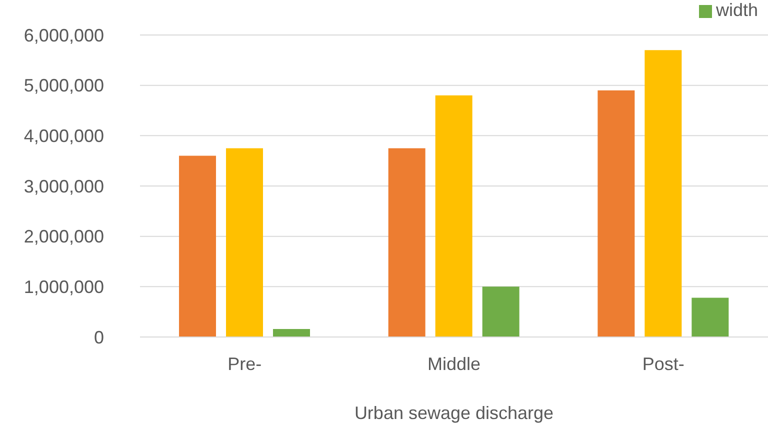 This screenshot has height=425, width=768. I want to click on y-tick-label: 2,000,000, so click(64, 236).